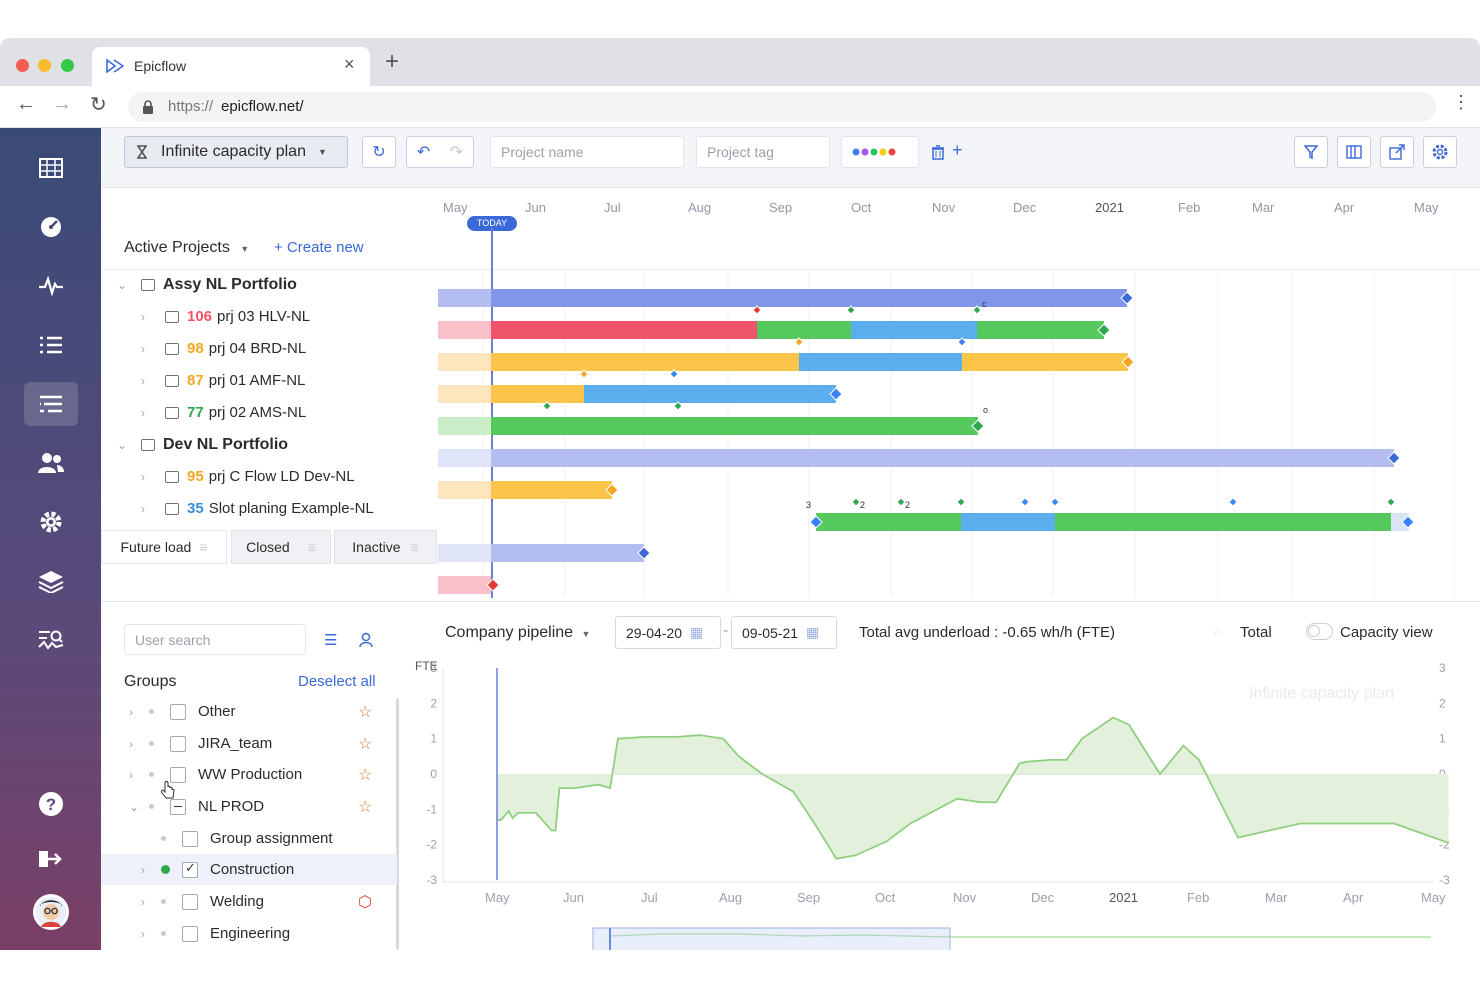 The image size is (1480, 987). I want to click on analytics-search-icon, so click(51, 640).